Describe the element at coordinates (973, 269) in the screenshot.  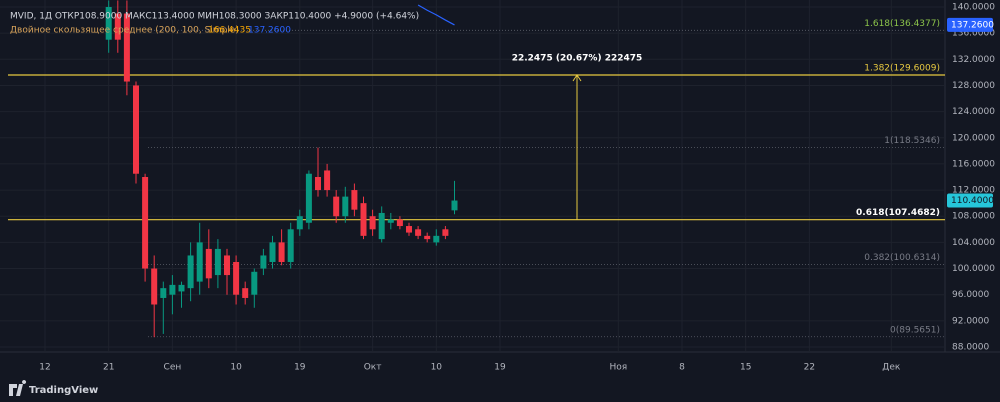
I see `y-tick-label: 100.0000` at that location.